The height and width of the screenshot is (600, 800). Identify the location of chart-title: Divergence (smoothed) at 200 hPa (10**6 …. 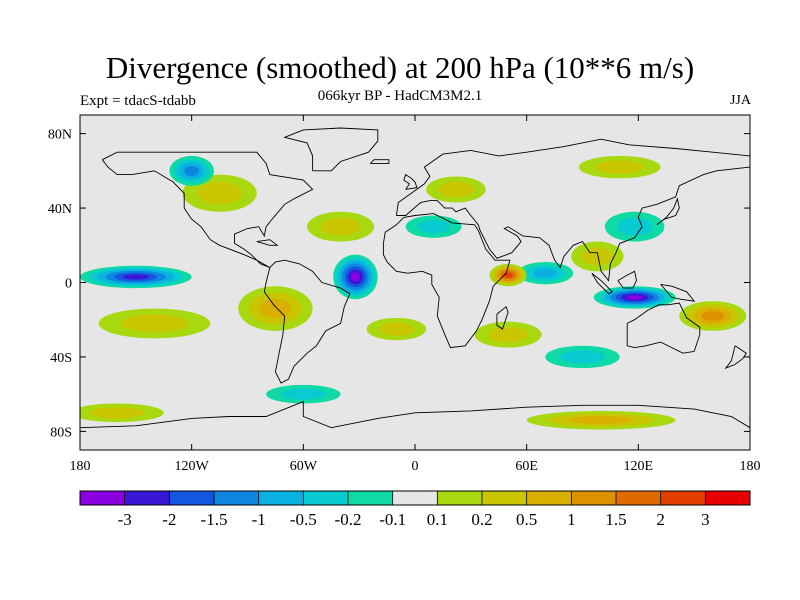
(400, 67).